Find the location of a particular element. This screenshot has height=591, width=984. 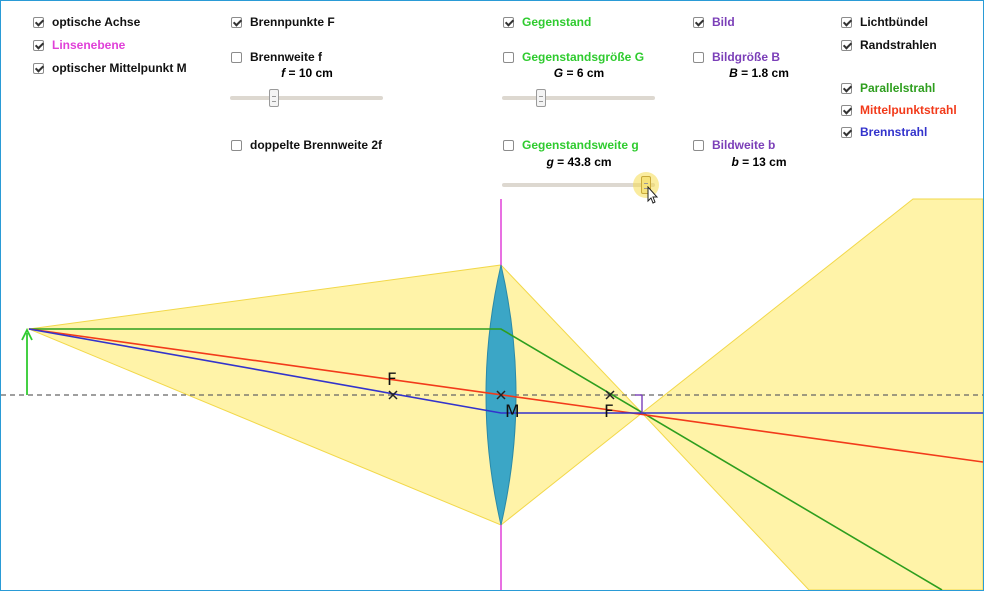

focal-label-right: F is located at coordinates (609, 412).